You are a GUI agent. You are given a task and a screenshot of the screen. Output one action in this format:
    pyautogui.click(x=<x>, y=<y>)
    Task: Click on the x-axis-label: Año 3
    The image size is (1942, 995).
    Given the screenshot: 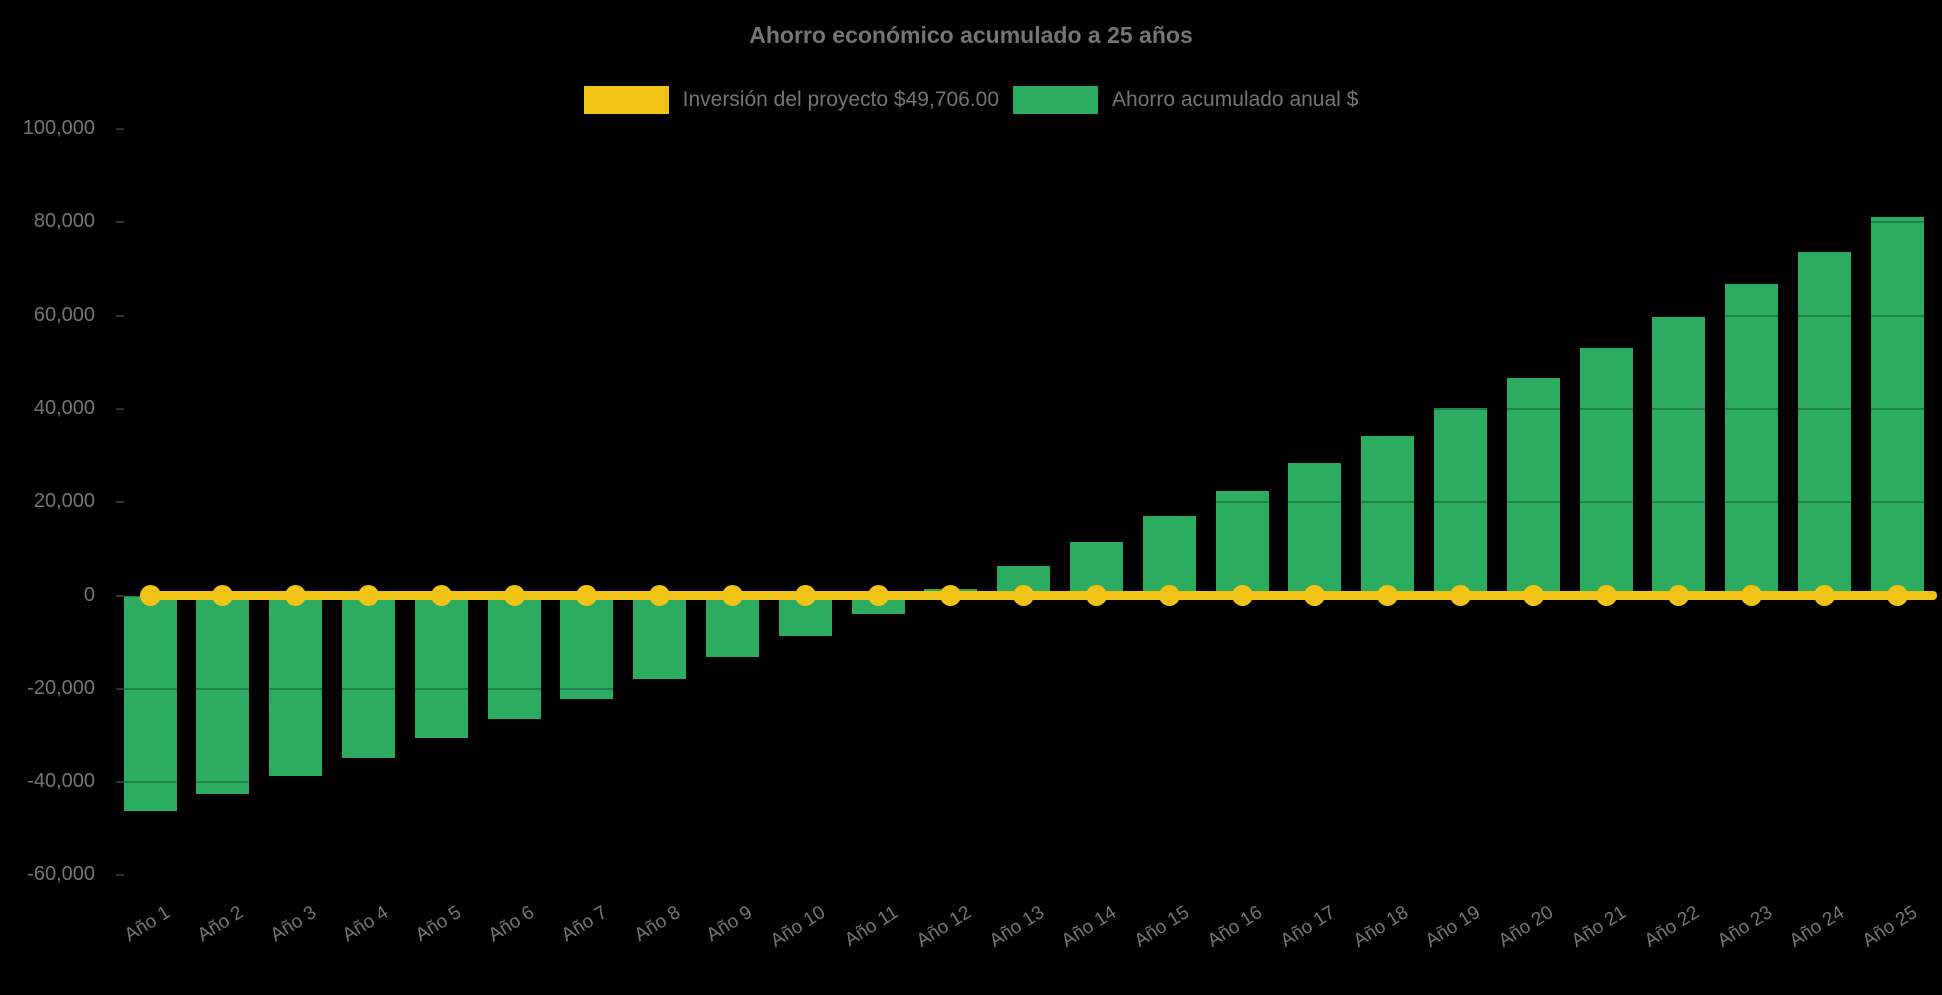 What is the action you would take?
    pyautogui.click(x=293, y=924)
    